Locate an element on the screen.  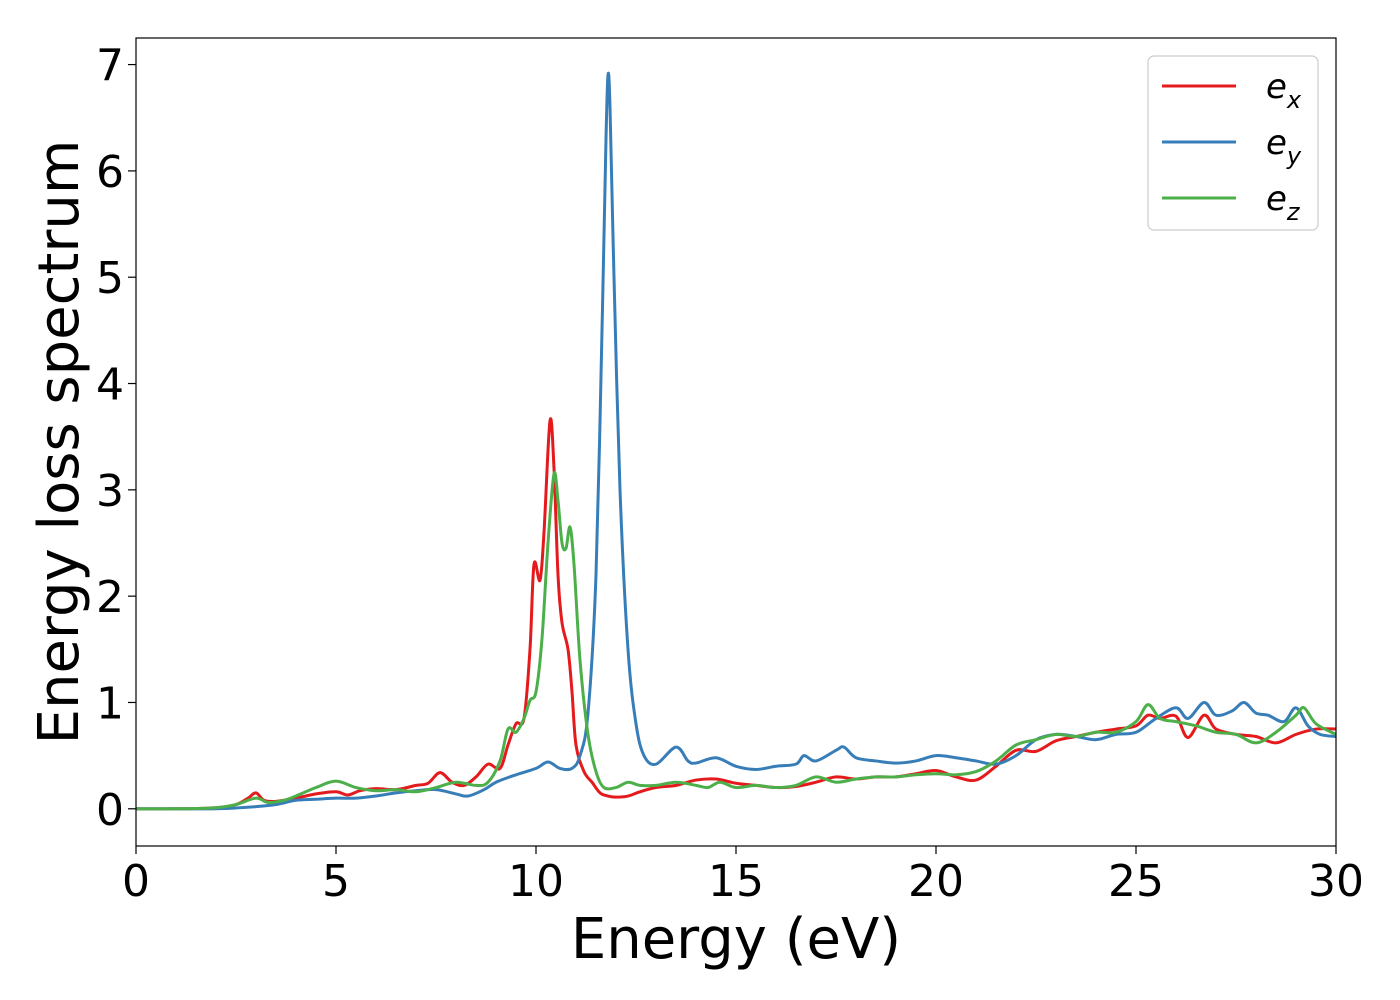
x-axis-ticks: 0 5 10 15 20 25 30 is located at coordinates (743, 876).